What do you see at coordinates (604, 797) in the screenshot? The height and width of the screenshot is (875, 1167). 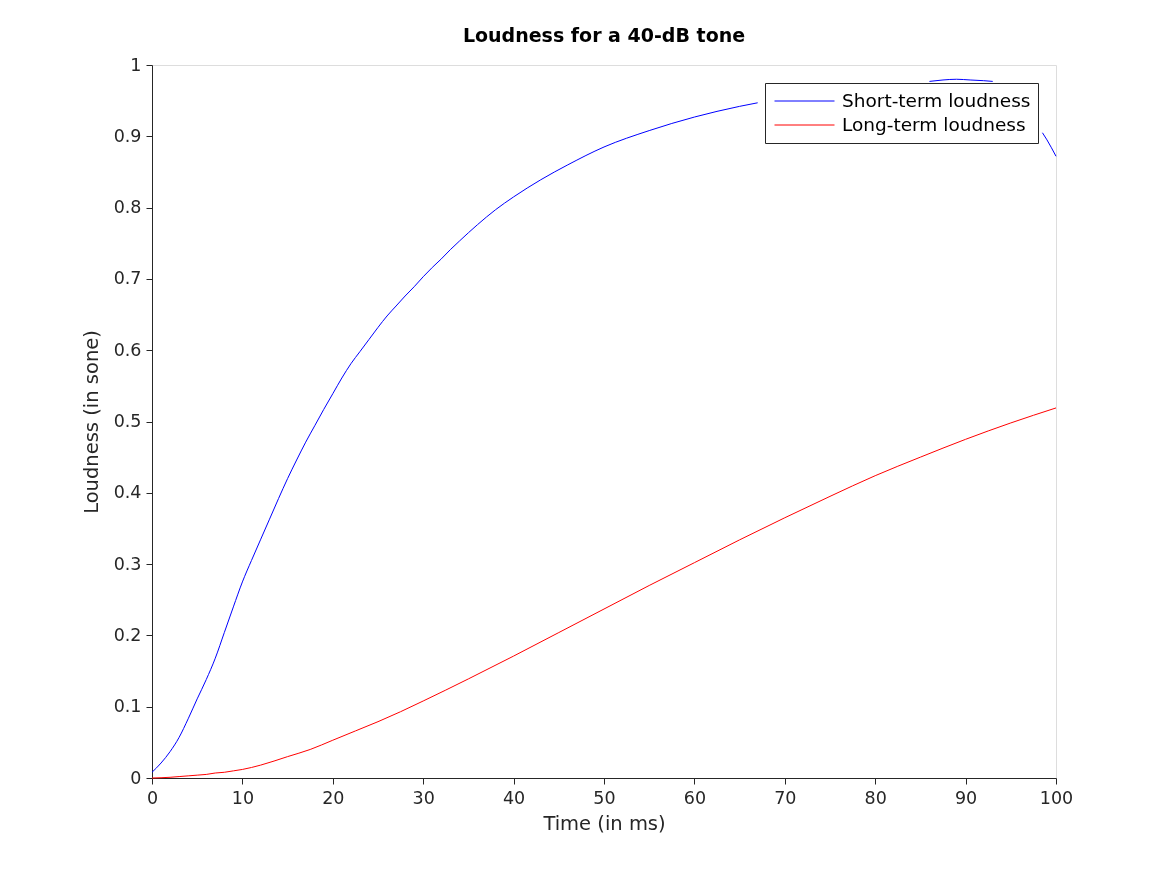 I see `x-tick-label: 50` at bounding box center [604, 797].